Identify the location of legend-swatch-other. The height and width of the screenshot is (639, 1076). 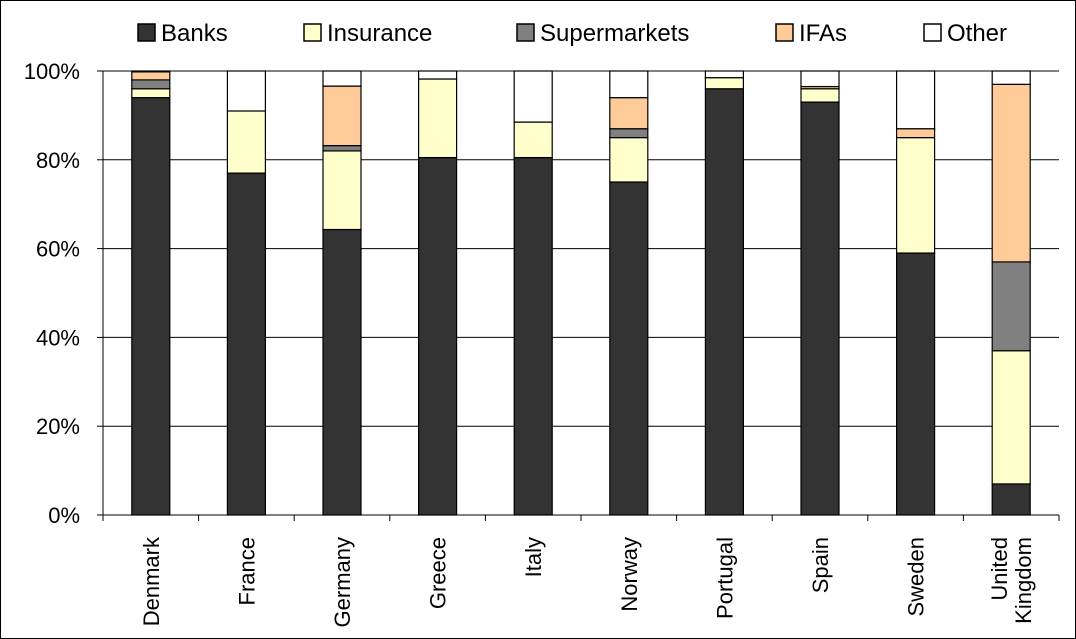
(932, 32).